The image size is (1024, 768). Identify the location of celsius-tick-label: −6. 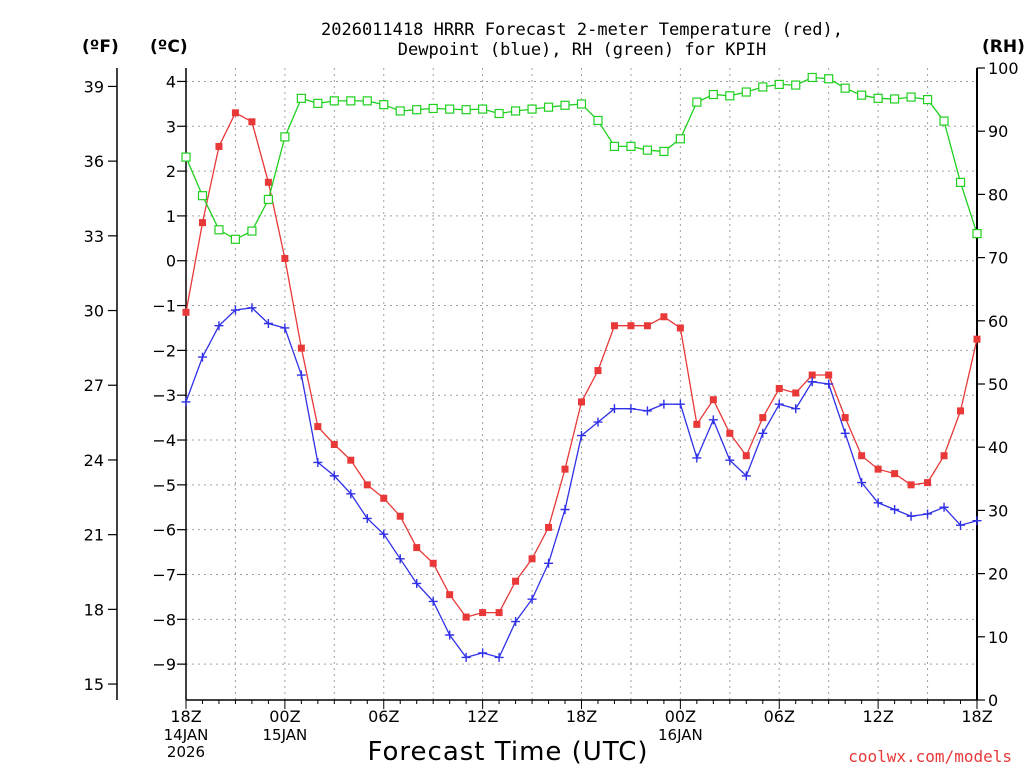
(164, 530).